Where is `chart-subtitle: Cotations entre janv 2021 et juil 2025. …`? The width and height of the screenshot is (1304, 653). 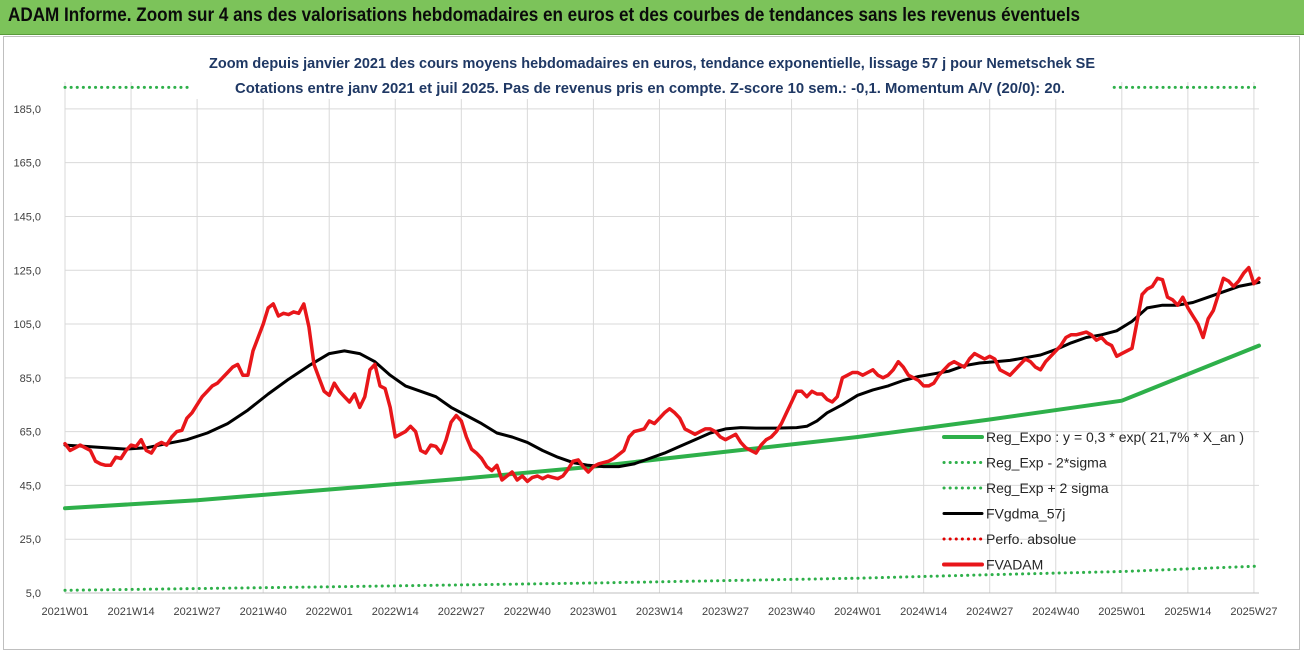 chart-subtitle: Cotations entre janv 2021 et juil 2025. … is located at coordinates (650, 88).